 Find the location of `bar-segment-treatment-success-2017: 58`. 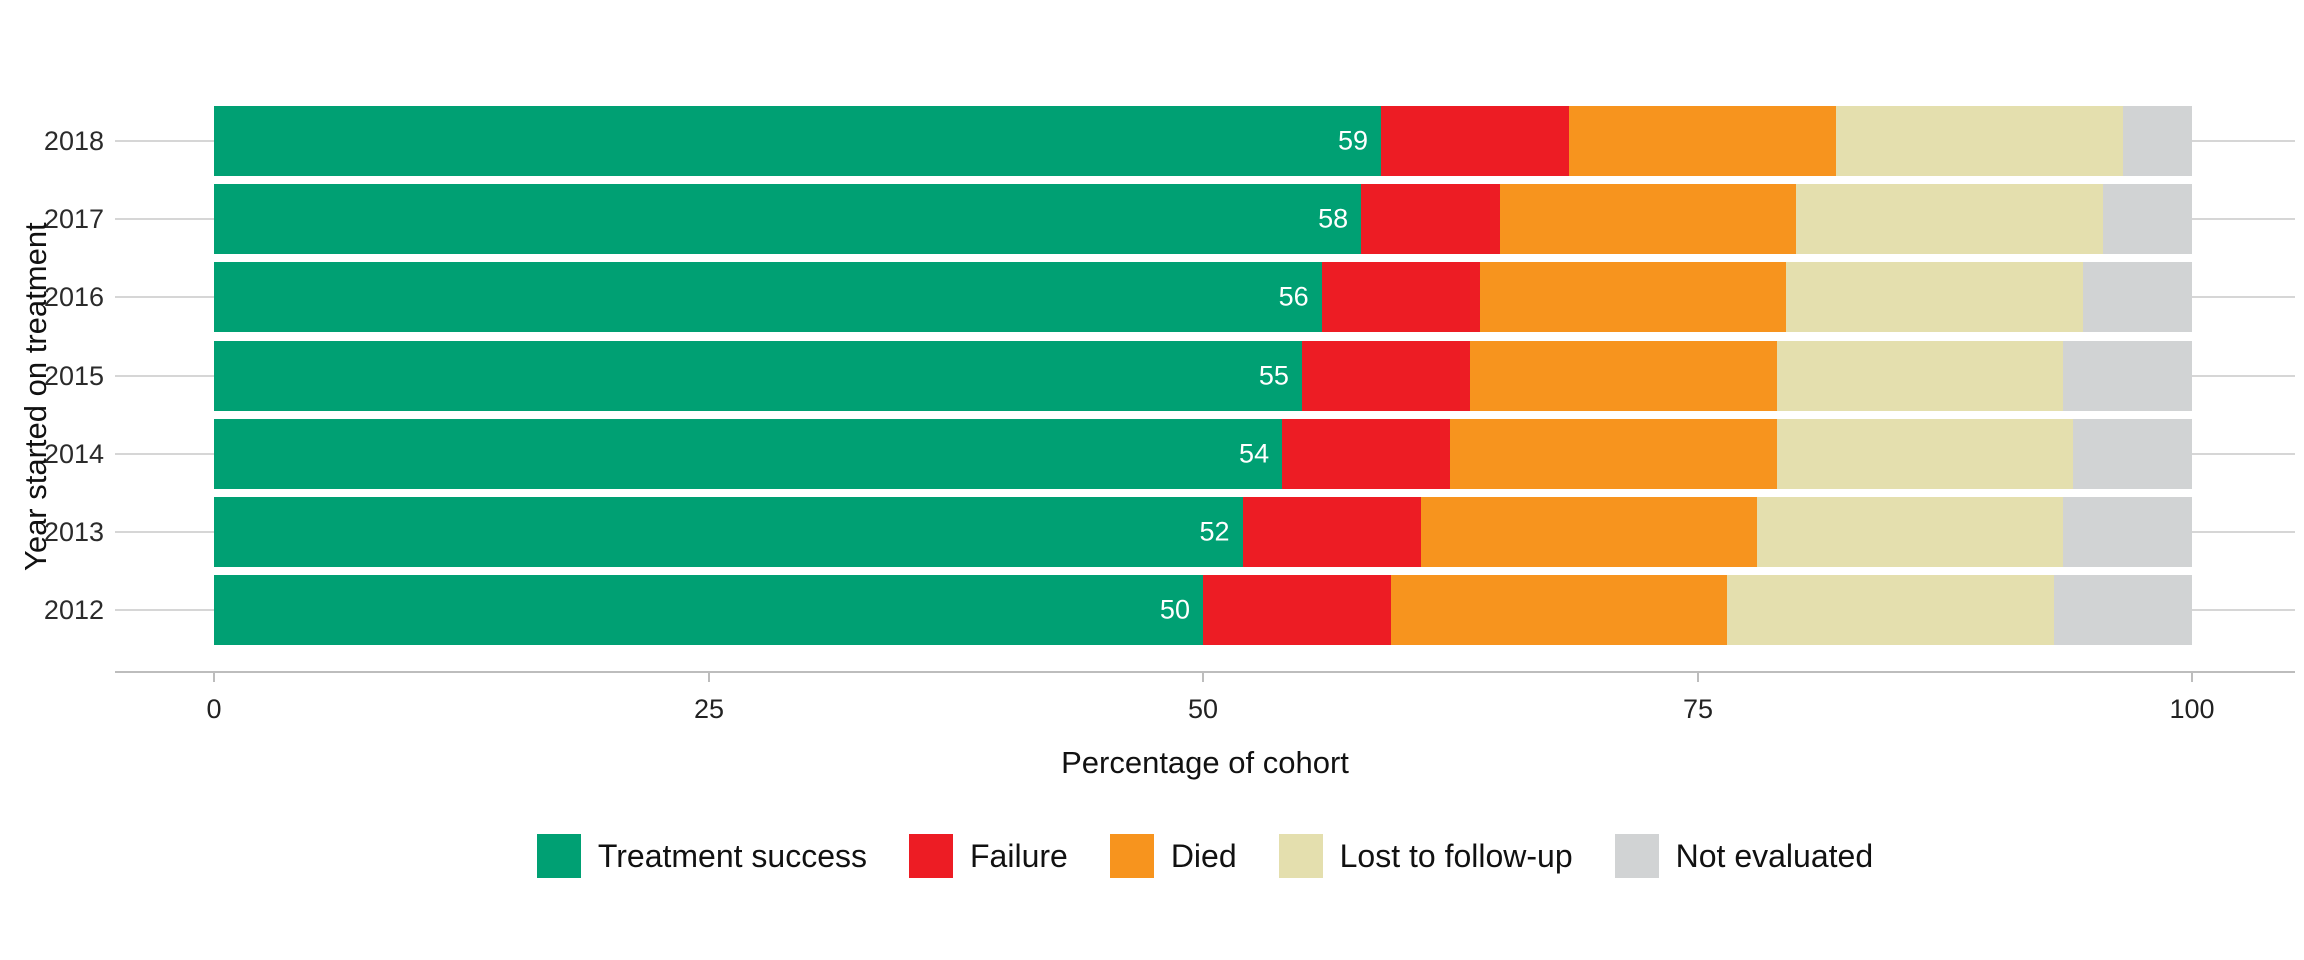

bar-segment-treatment-success-2017: 58 is located at coordinates (788, 219).